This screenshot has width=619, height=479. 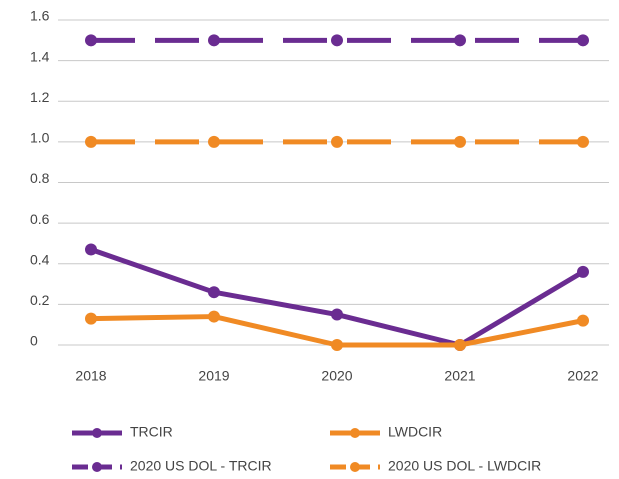 I want to click on legend-label: 2020 US DOL - LWDCIR, so click(x=464, y=466).